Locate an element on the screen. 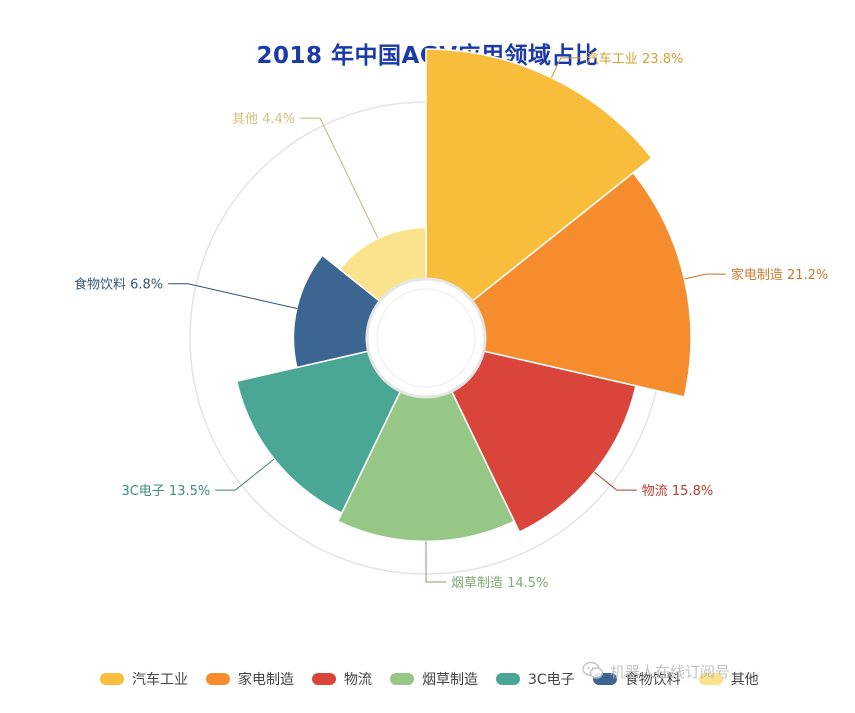  legend-label: 食物饮料 is located at coordinates (652, 680).